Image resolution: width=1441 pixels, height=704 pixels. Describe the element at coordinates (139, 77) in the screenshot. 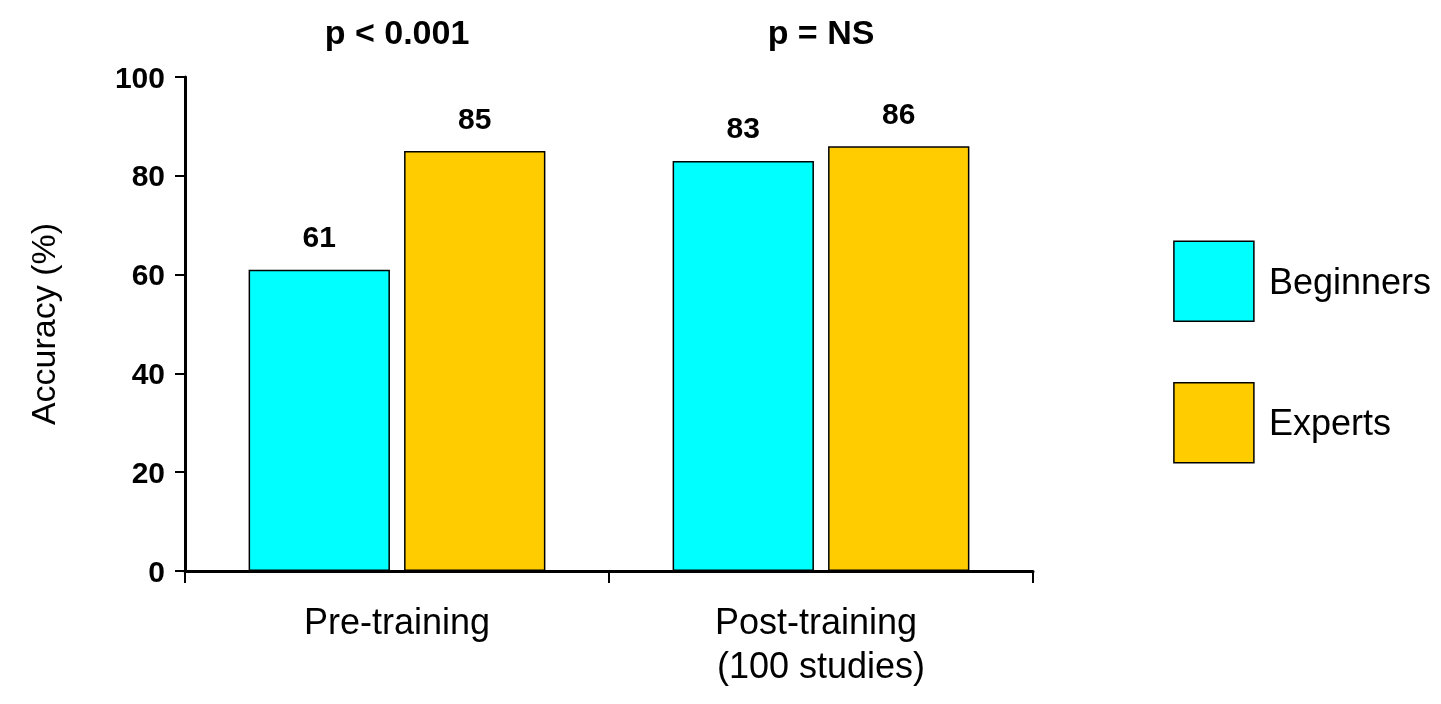

I see `y-tick-label: 100` at that location.